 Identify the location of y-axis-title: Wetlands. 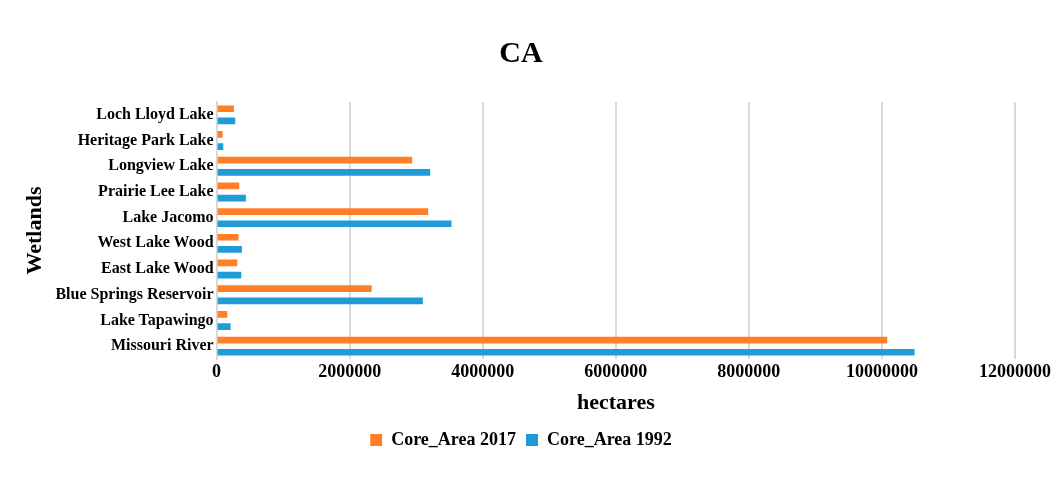
(33, 230).